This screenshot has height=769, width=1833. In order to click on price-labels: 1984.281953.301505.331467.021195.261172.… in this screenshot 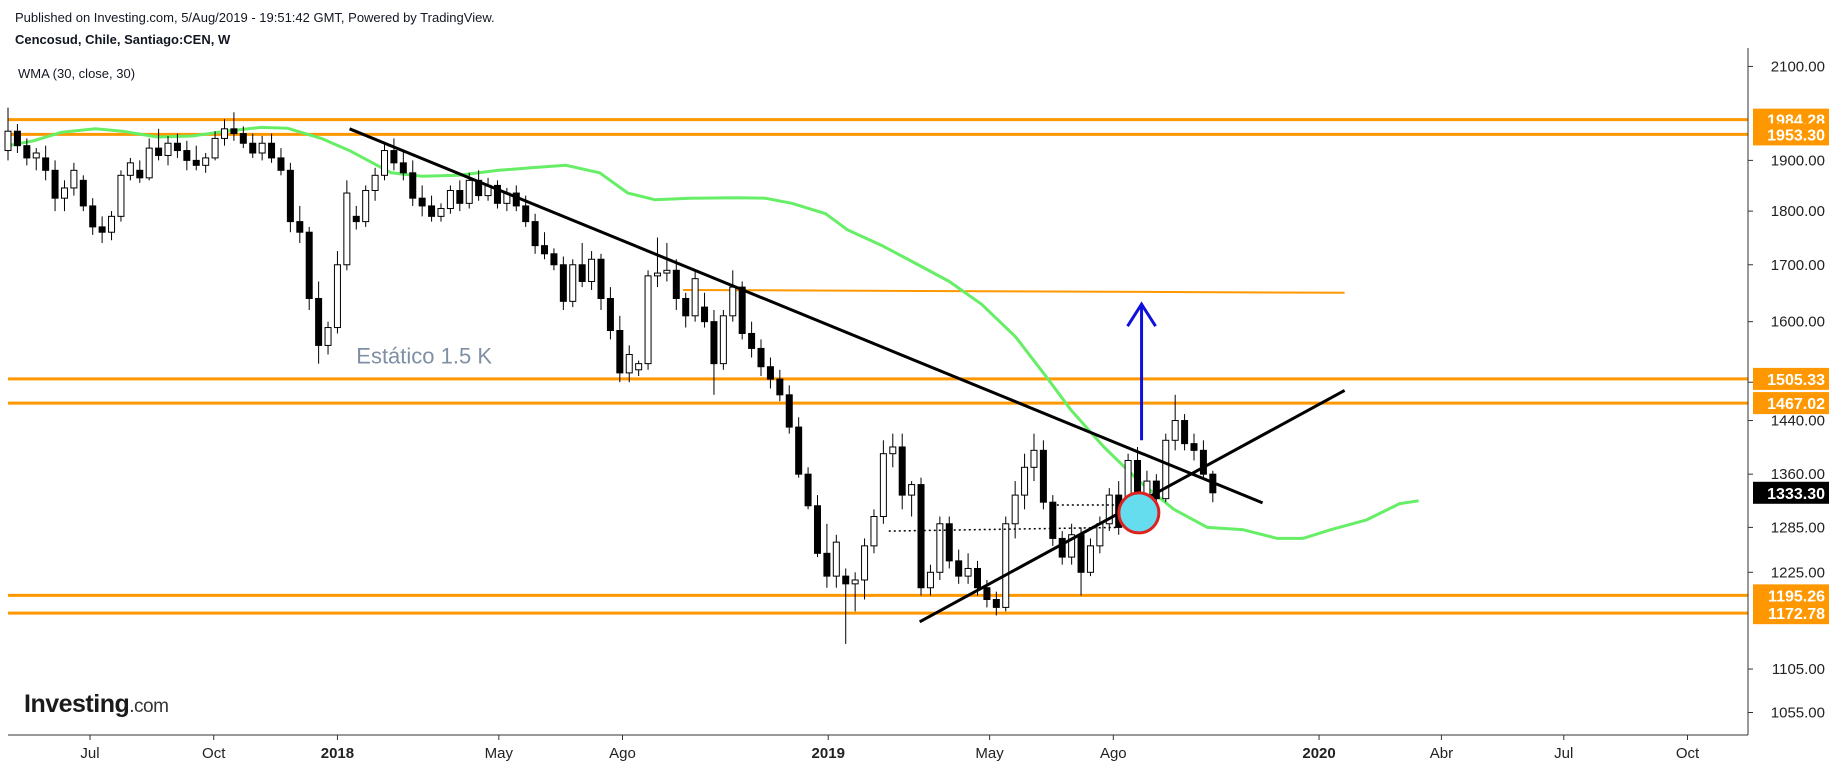, I will do `click(1791, 366)`.